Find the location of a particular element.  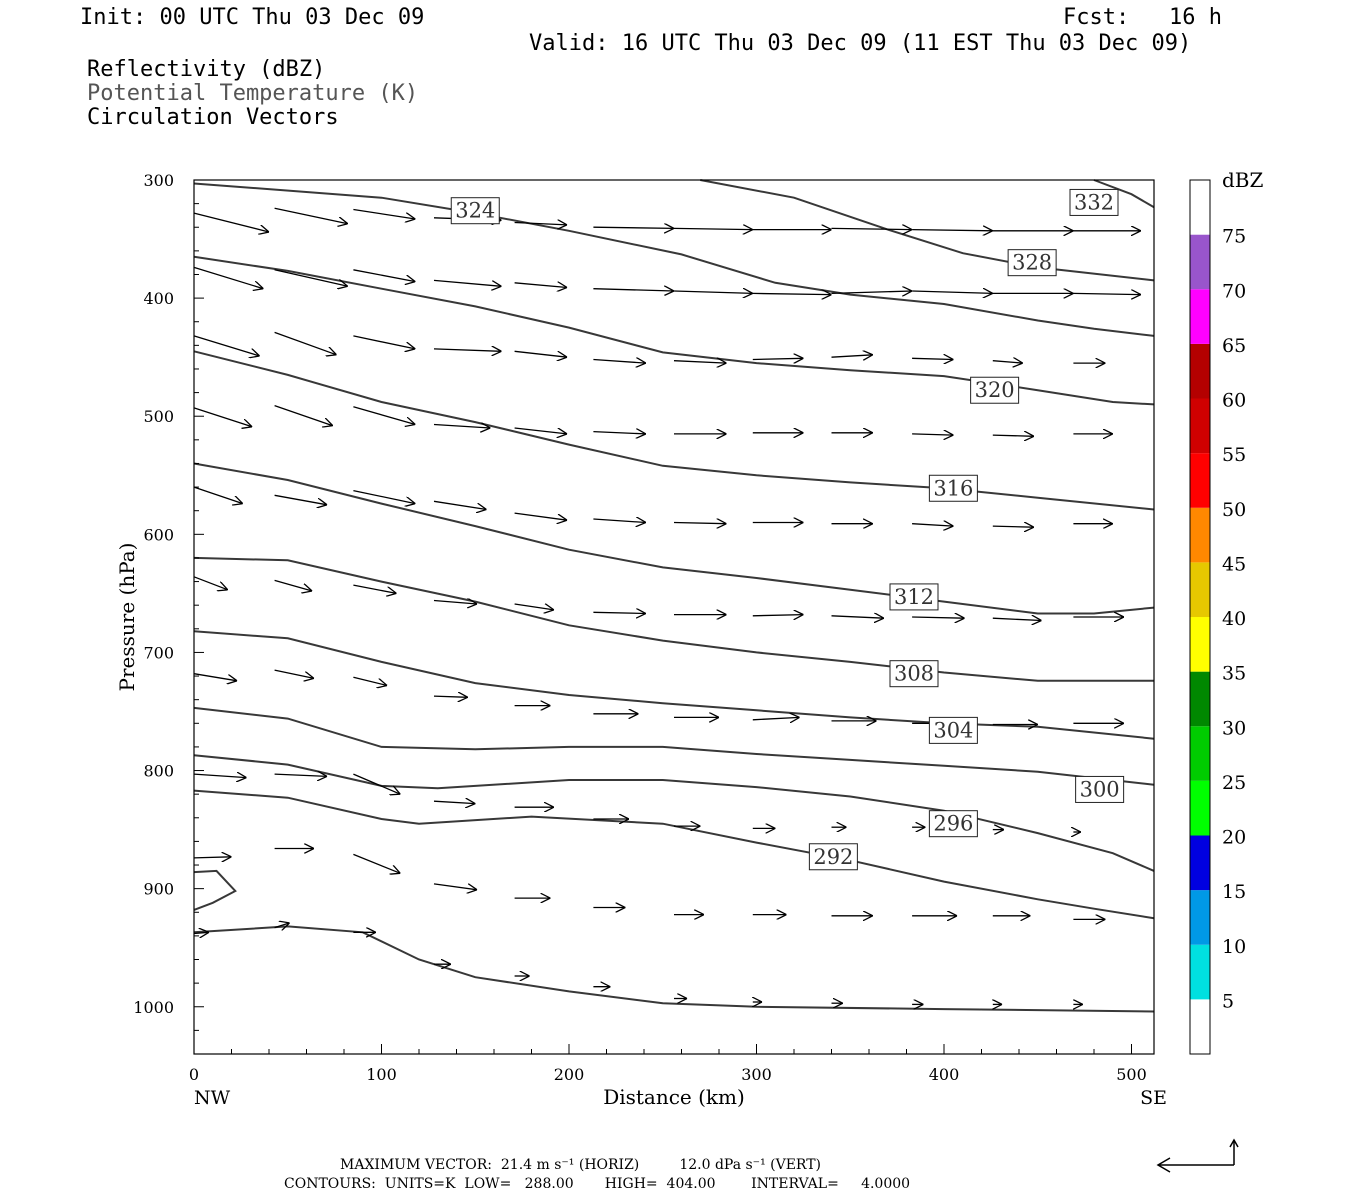

dbz-colorbar: 5 10 15 20 25 30 35 40 45 50 55 60 65 70 75 is located at coordinates (1217, 617).